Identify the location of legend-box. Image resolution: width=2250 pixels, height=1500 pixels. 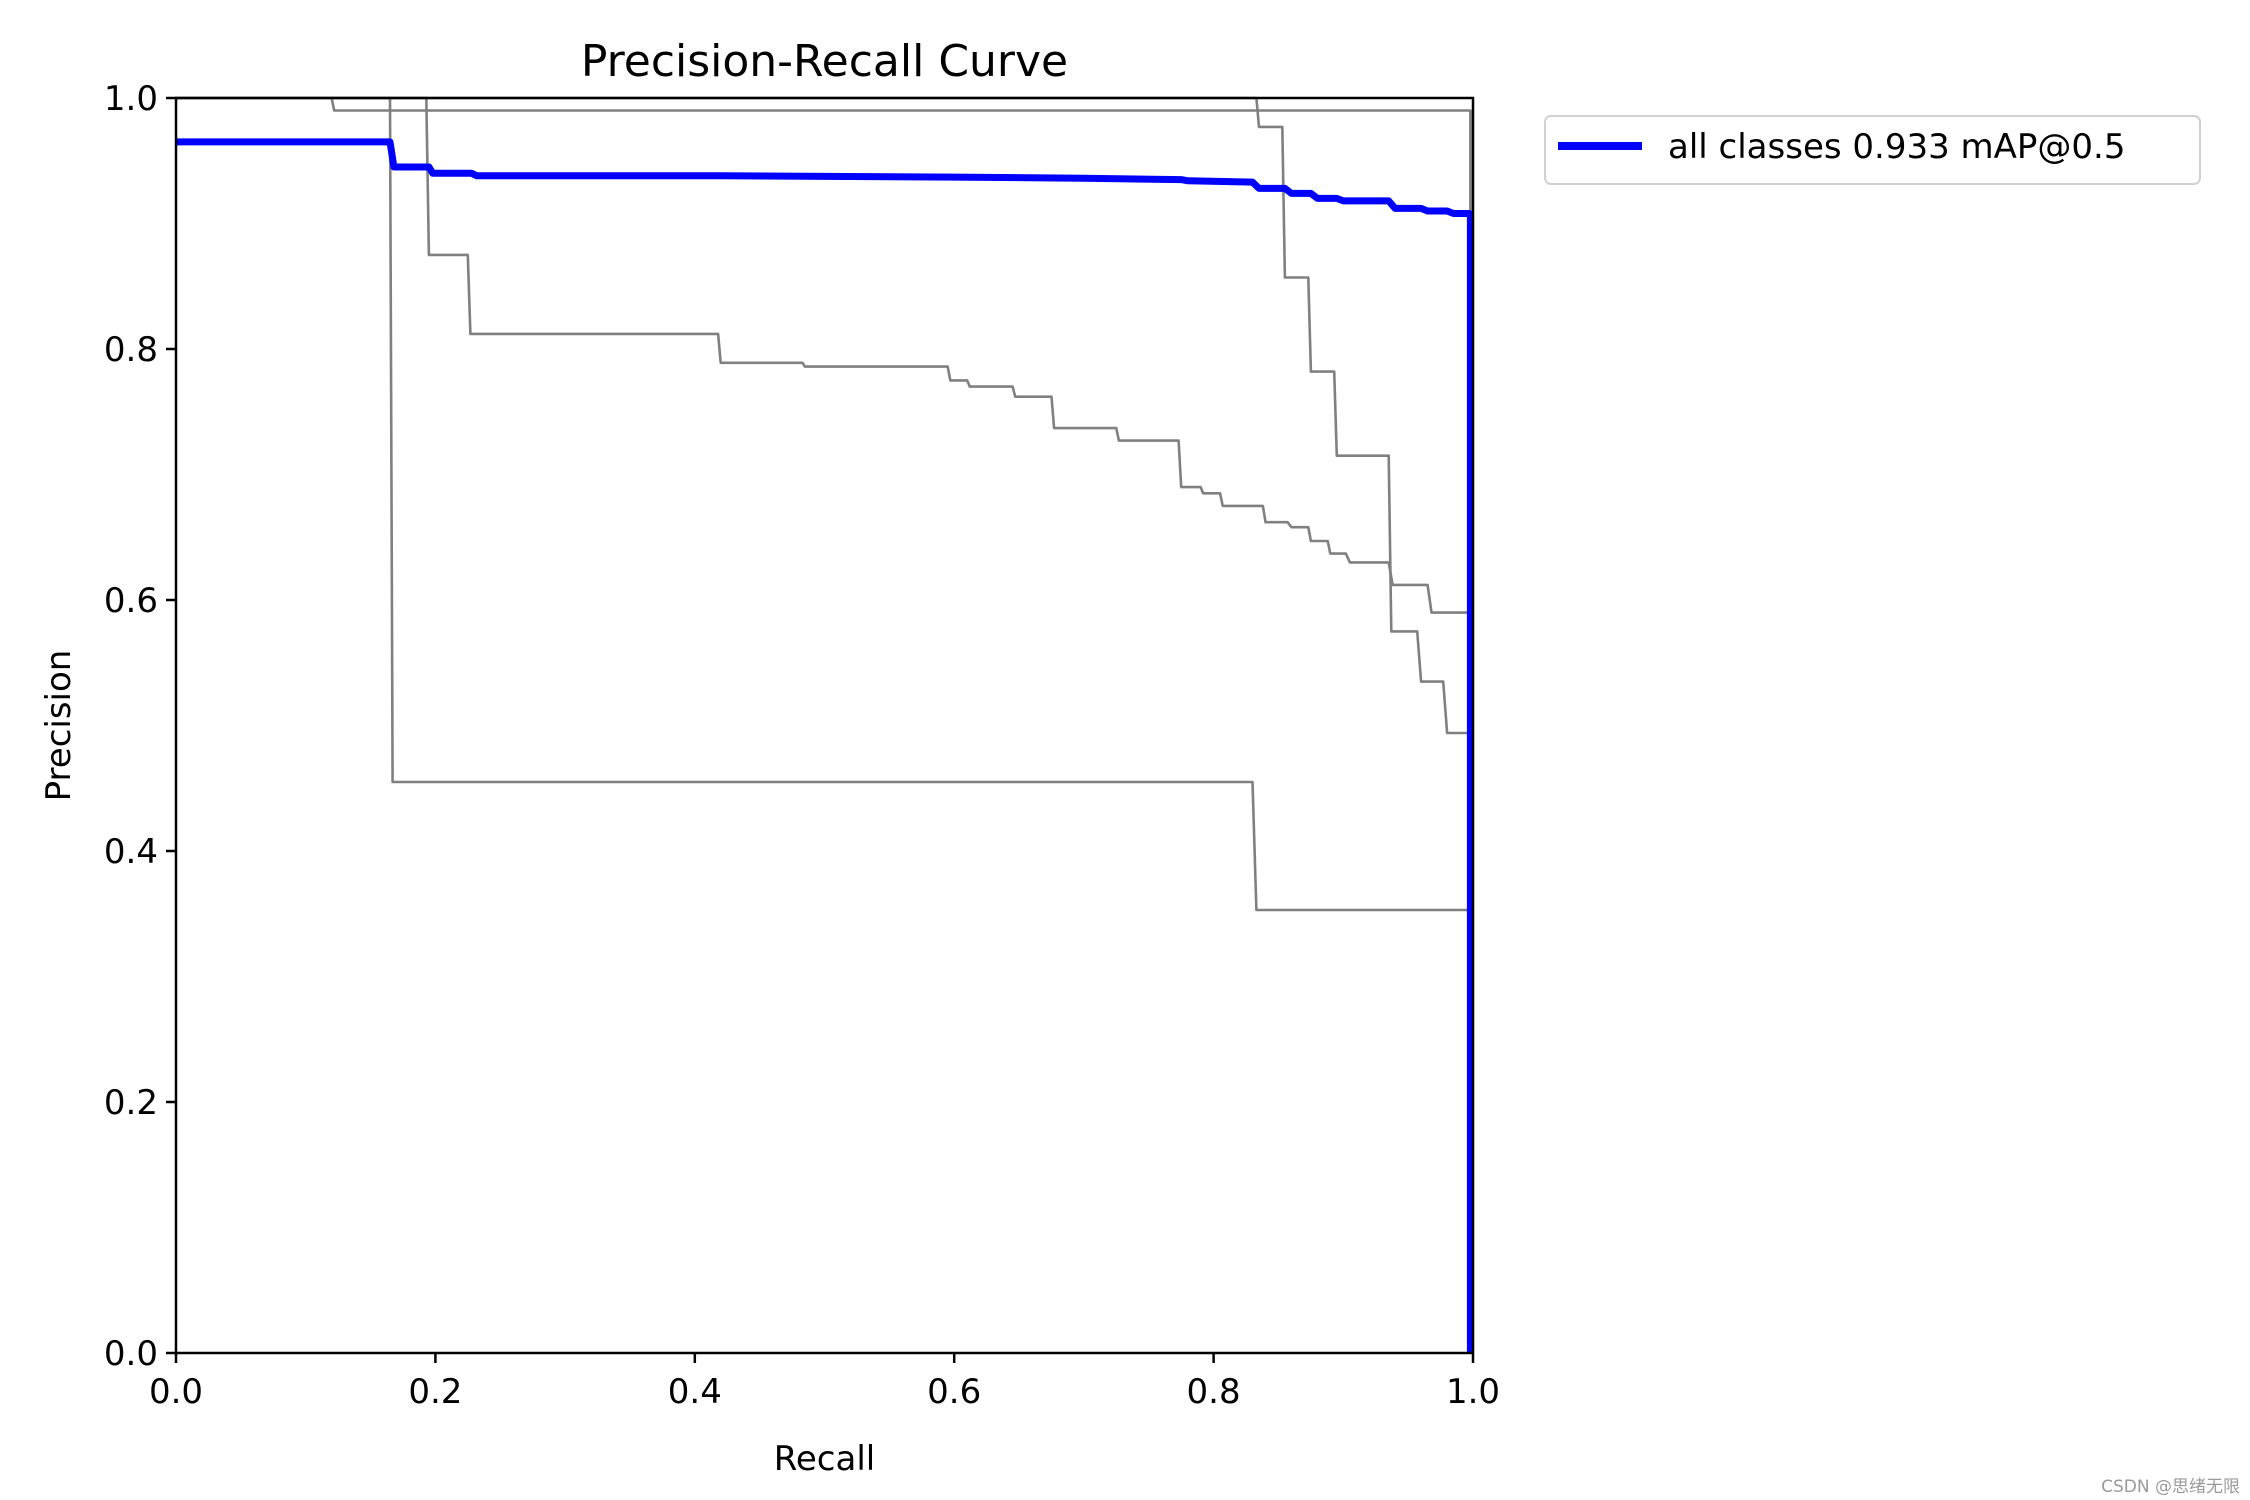
(1872, 150).